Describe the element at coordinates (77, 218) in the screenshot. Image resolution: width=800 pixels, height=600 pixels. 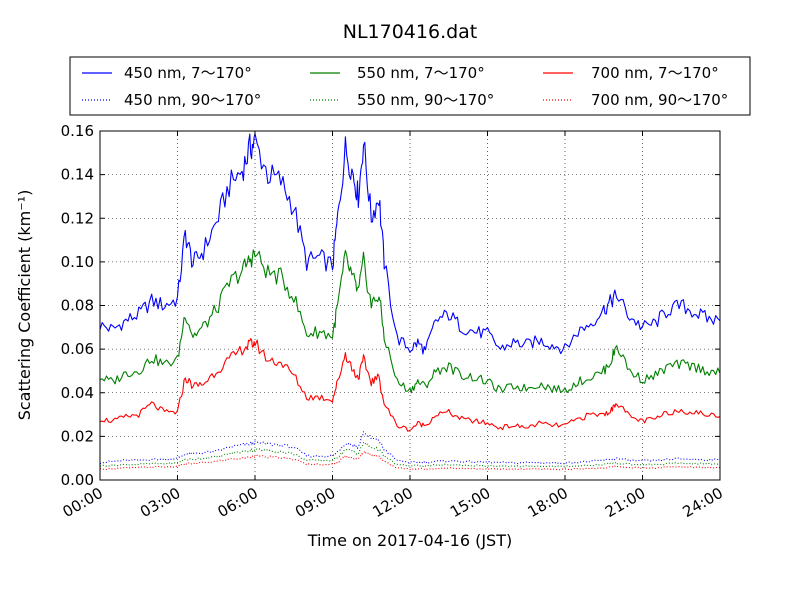
I see `y-tick-label: 0.12` at that location.